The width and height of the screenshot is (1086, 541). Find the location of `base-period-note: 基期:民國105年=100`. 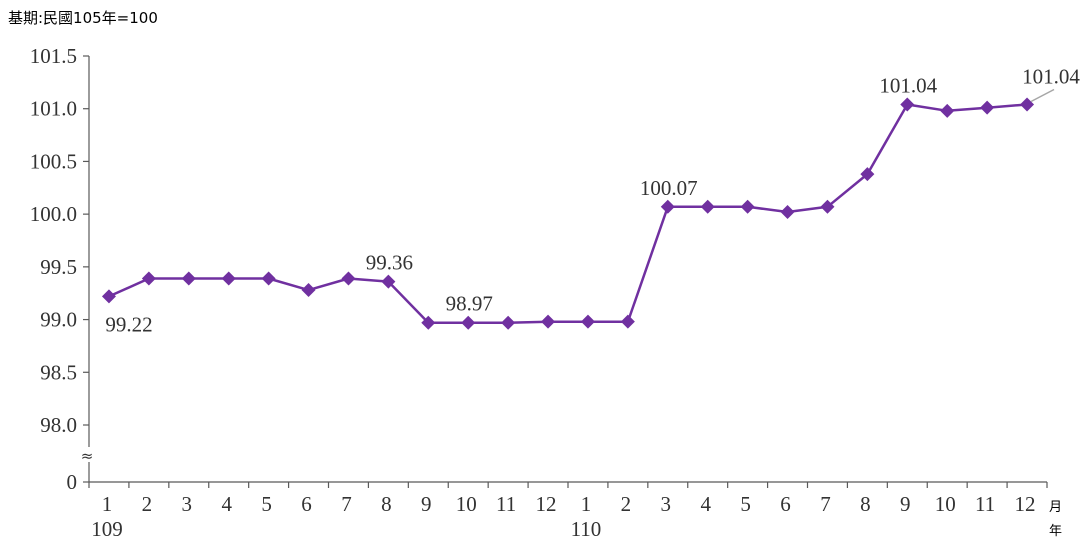

base-period-note: 基期:民國105年=100 is located at coordinates (83, 18).